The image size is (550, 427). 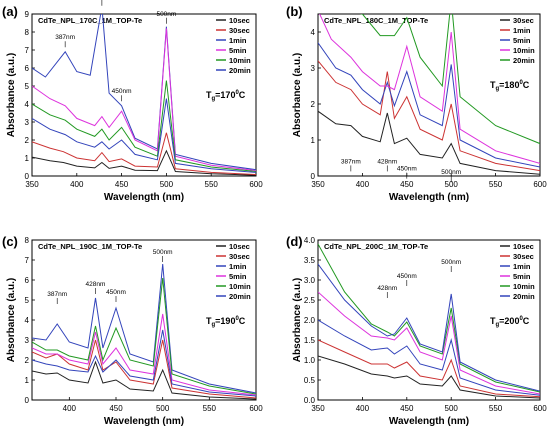 What do you see at coordinates (376, 20) in the screenshot?
I see `chart-title: CdTe_NPL_180C_1M_TOP-Te` at bounding box center [376, 20].